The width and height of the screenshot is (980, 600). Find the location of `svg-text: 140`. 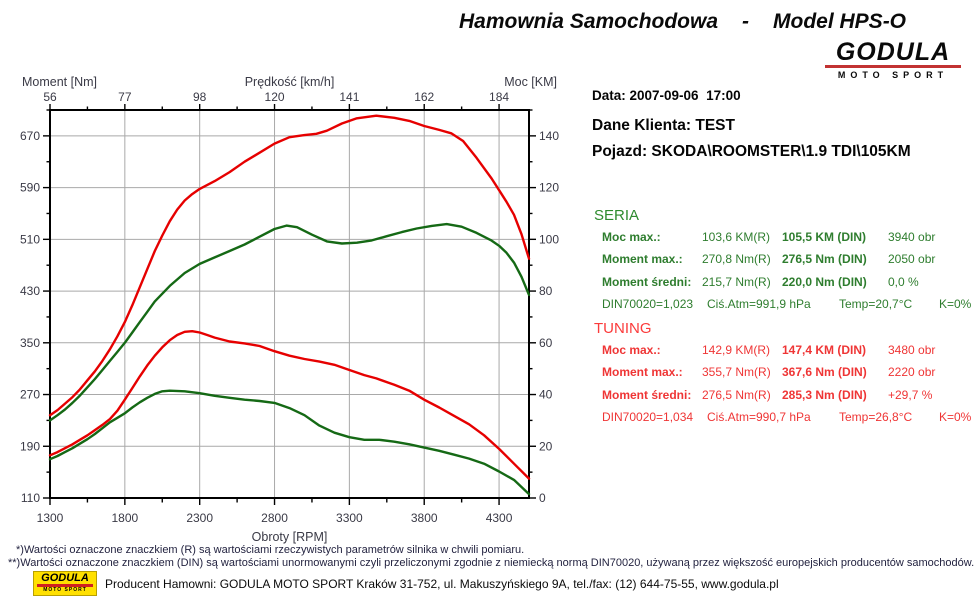

svg-text: 140 is located at coordinates (549, 136).